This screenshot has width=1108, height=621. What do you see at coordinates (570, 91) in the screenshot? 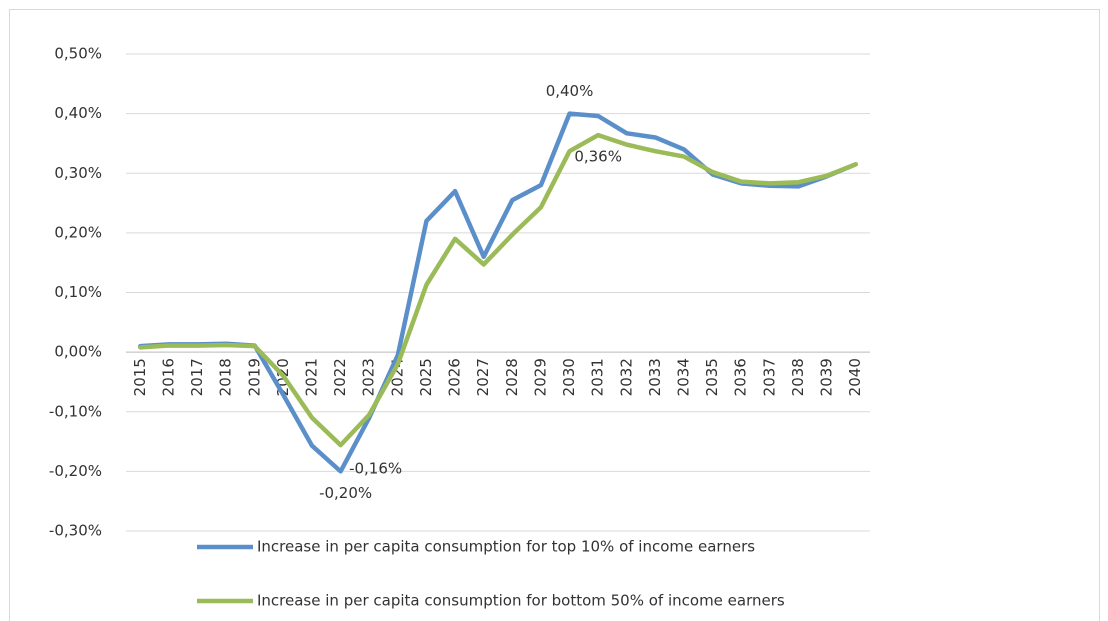
I see `data-label: 0,40%` at bounding box center [570, 91].